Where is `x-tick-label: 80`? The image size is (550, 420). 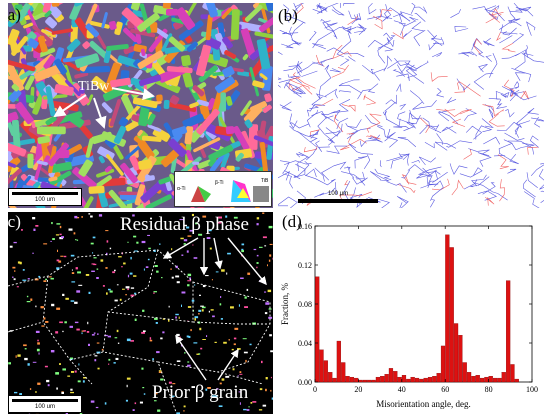 x-tick-label: 80 is located at coordinates (489, 389).